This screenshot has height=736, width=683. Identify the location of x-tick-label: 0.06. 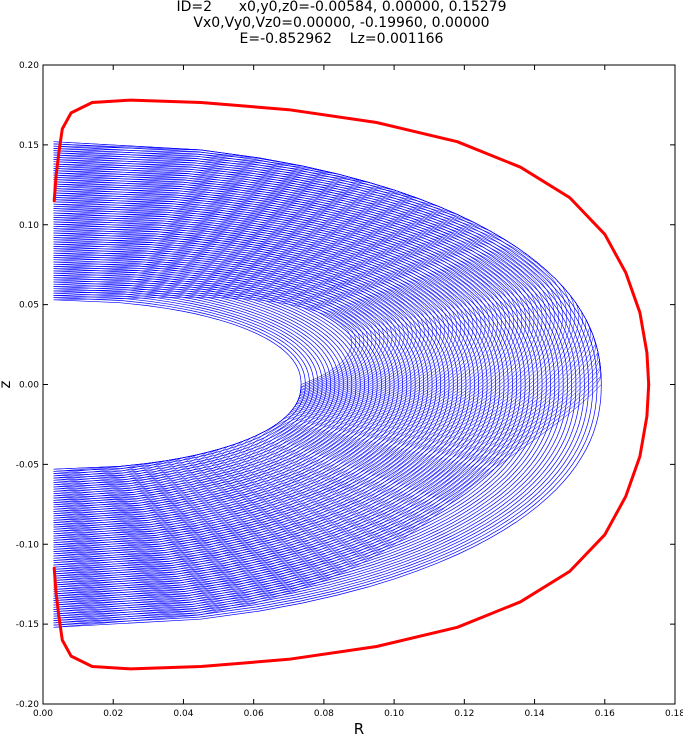
(254, 714).